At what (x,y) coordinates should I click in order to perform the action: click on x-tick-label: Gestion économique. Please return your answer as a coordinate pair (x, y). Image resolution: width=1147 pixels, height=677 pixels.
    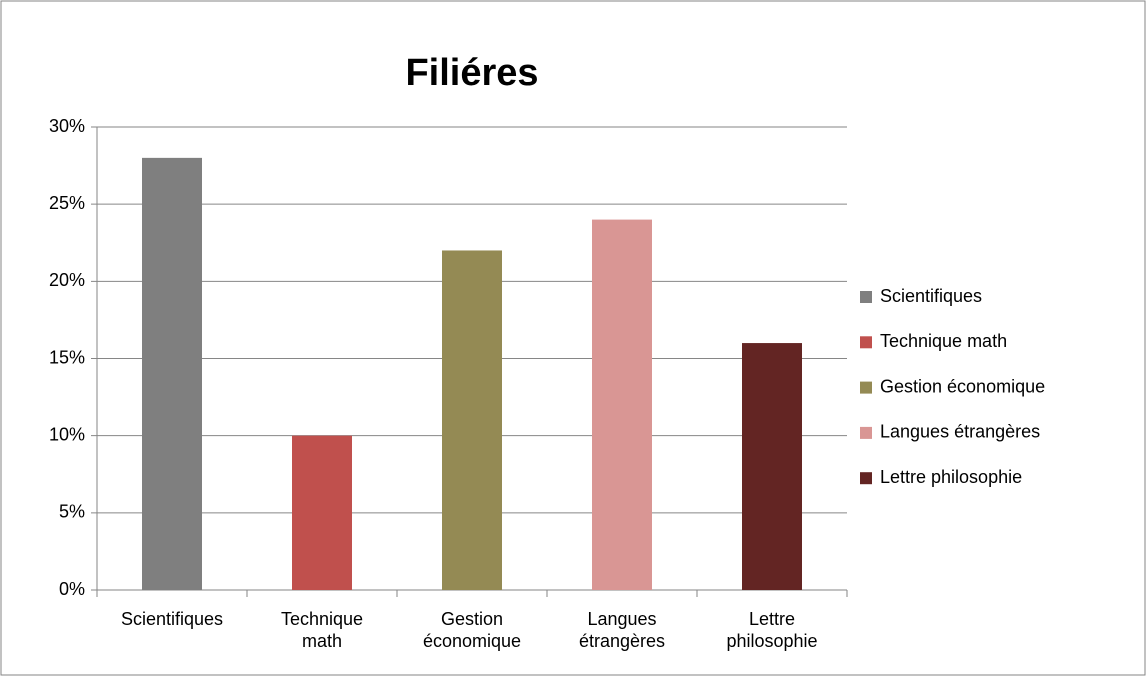
    Looking at the image, I should click on (472, 630).